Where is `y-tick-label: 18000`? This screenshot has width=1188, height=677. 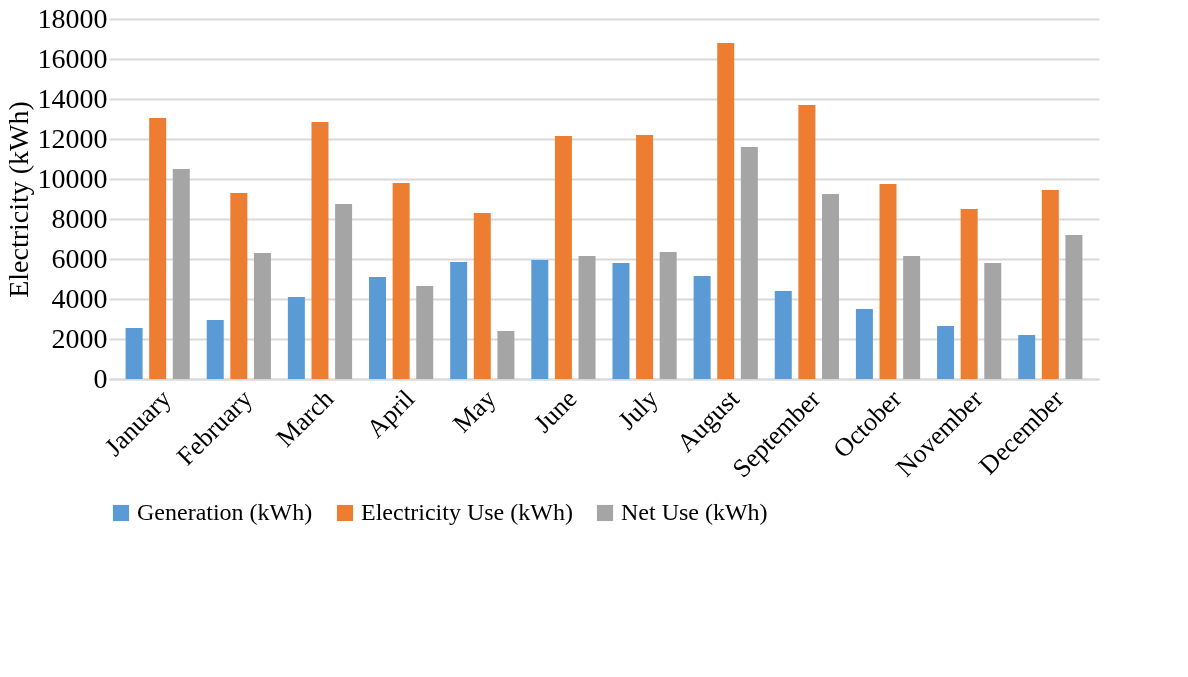
y-tick-label: 18000 is located at coordinates (72, 18).